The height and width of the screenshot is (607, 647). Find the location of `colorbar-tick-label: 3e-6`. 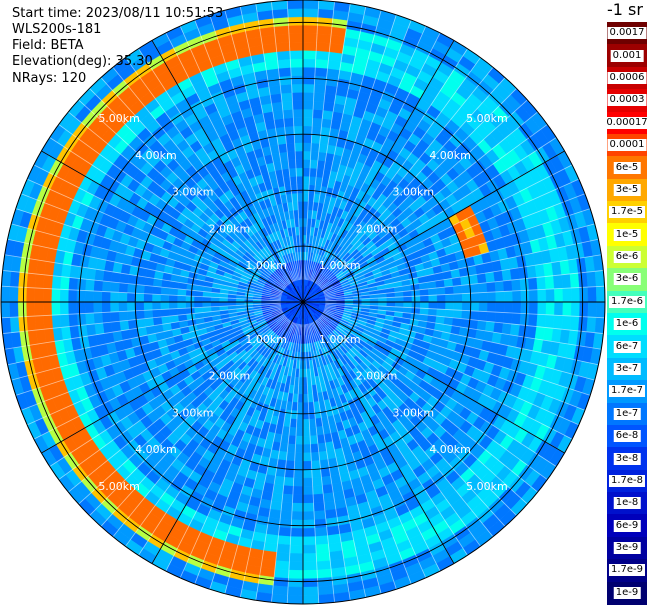

colorbar-tick-label: 3e-6 is located at coordinates (627, 279).